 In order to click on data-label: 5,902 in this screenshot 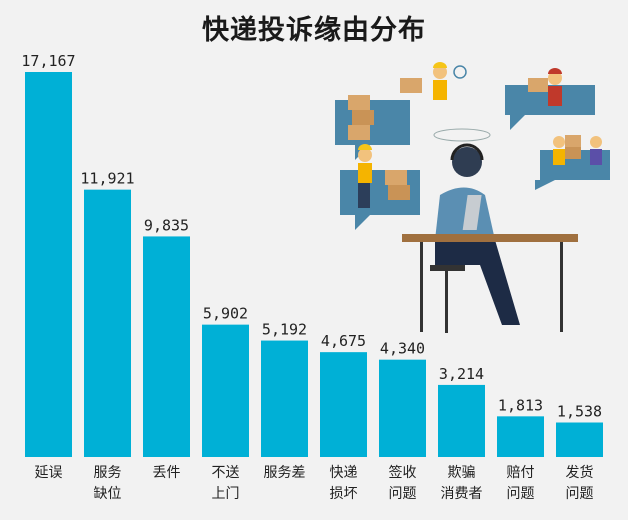, I will do `click(225, 314)`.